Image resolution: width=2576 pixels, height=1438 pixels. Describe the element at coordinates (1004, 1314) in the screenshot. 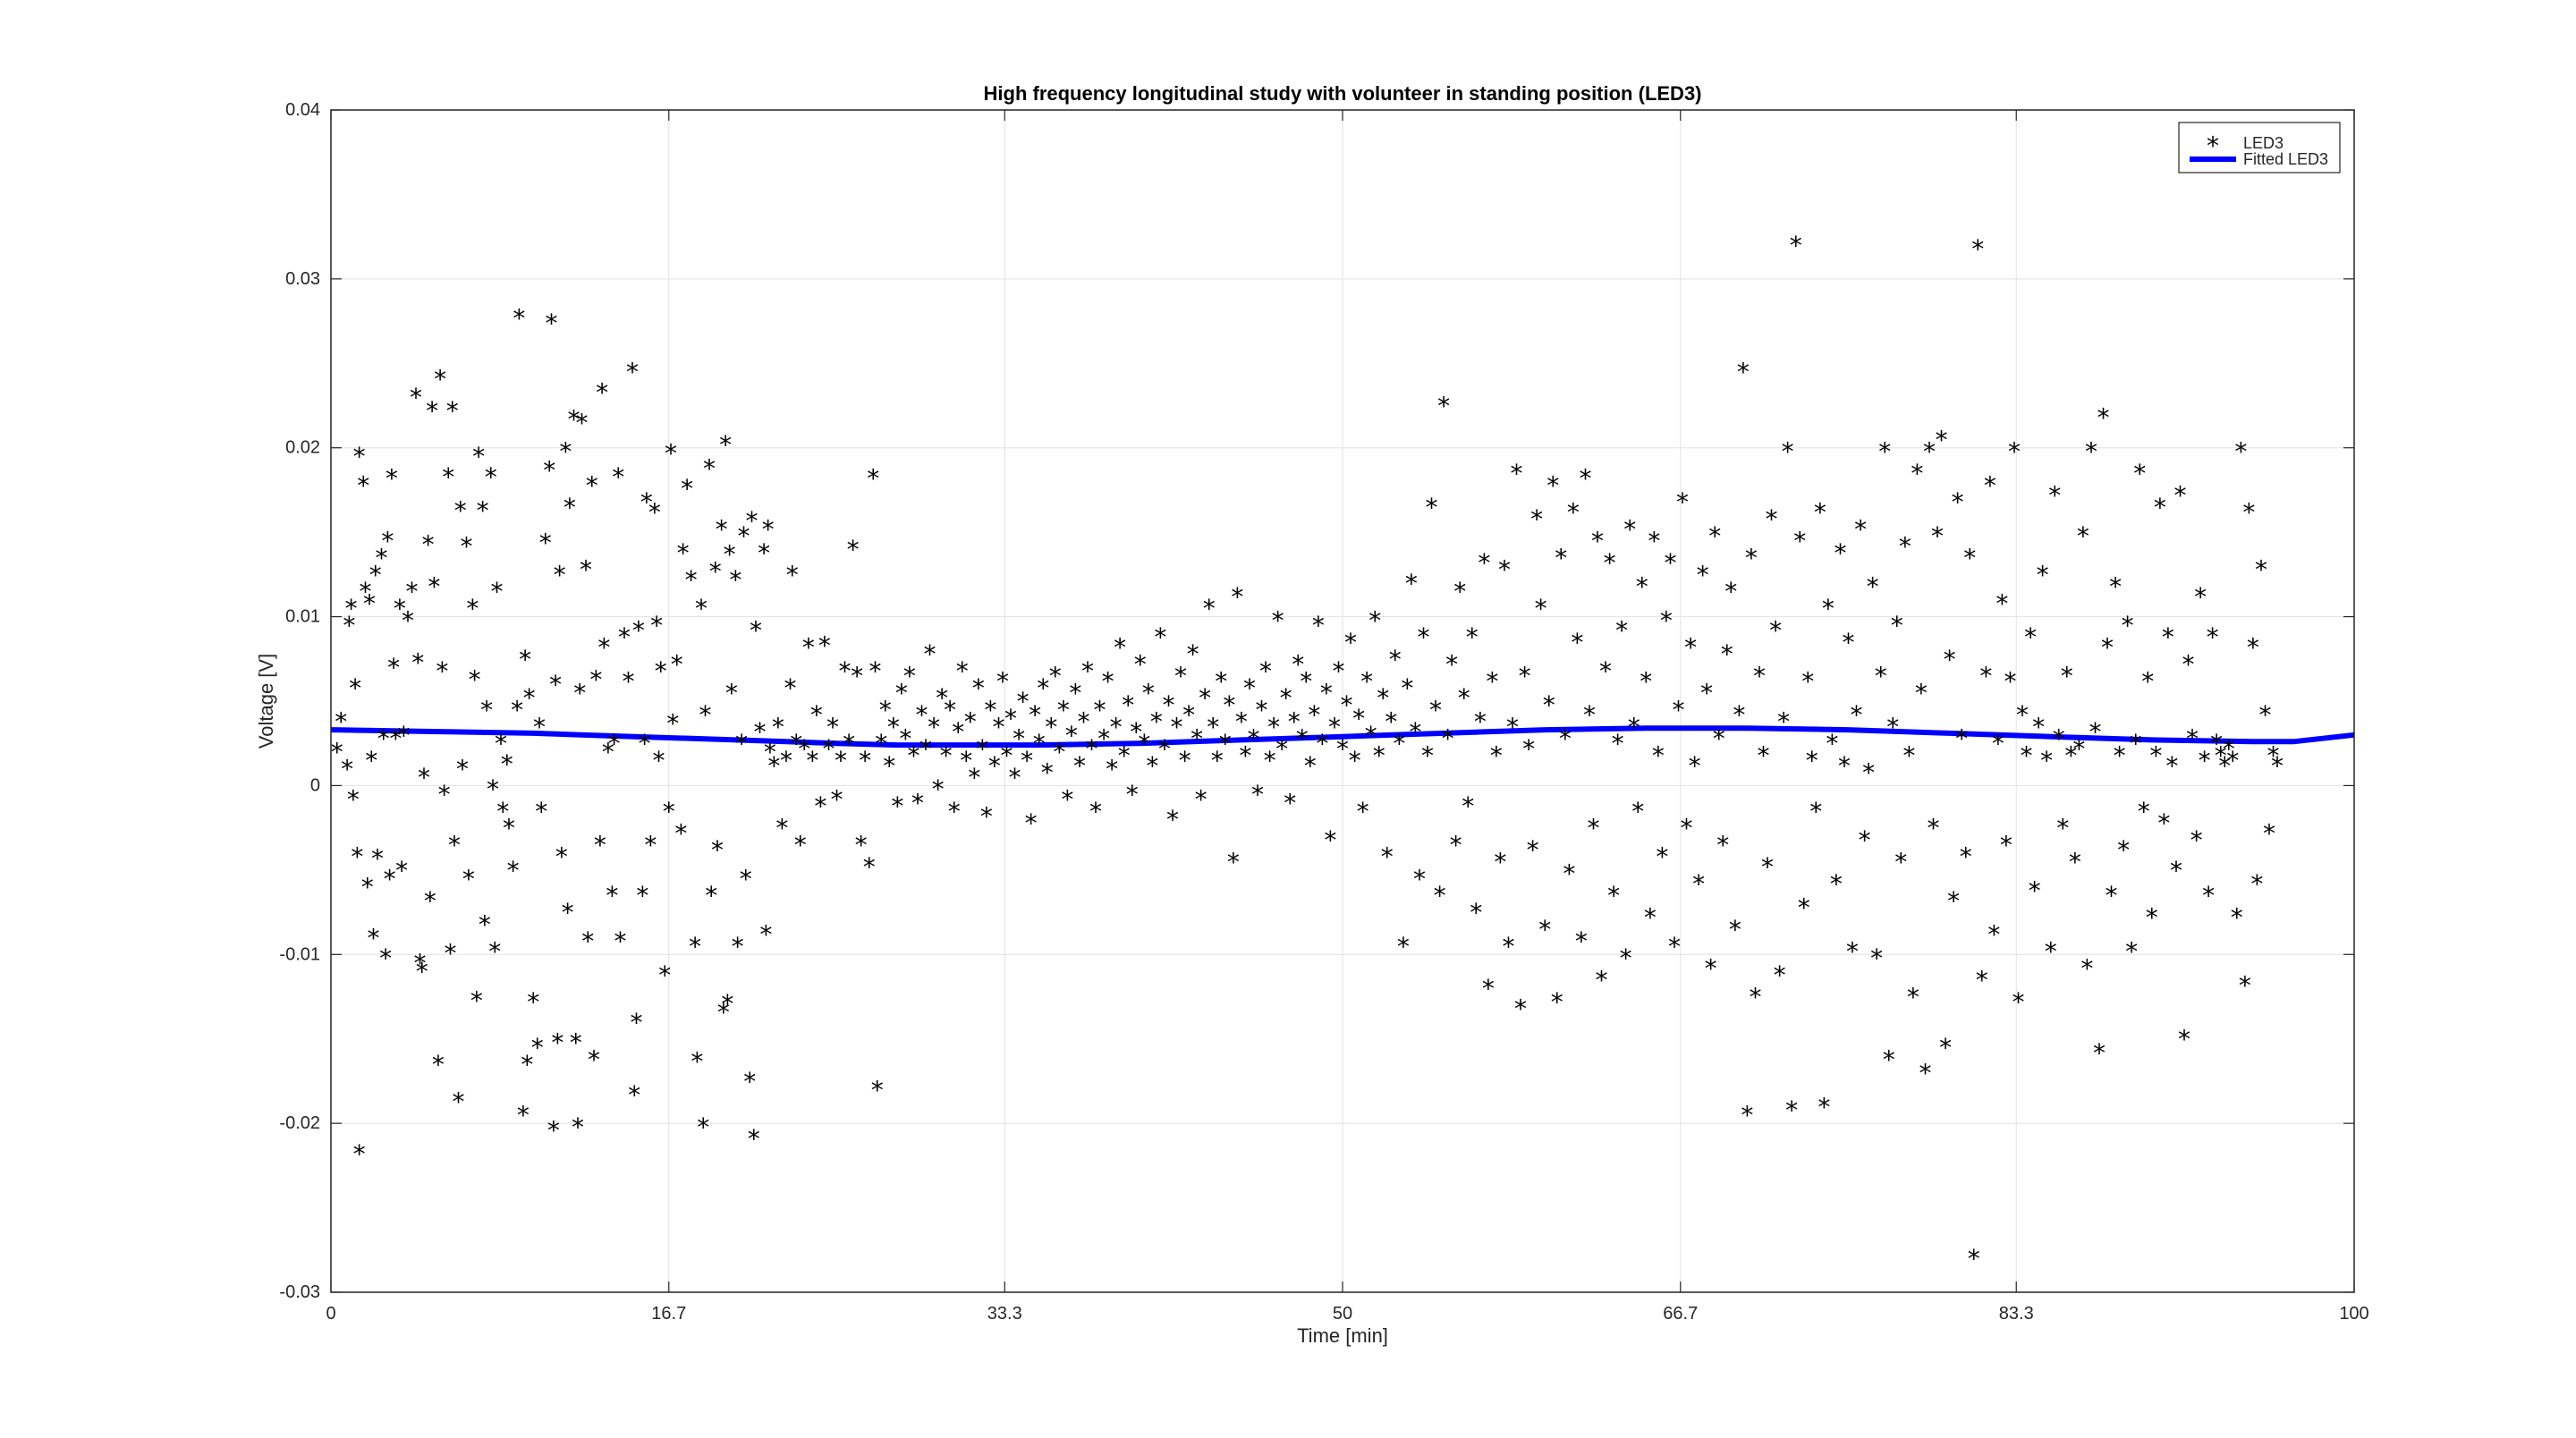

I see `x-tick-label: 33.3` at that location.